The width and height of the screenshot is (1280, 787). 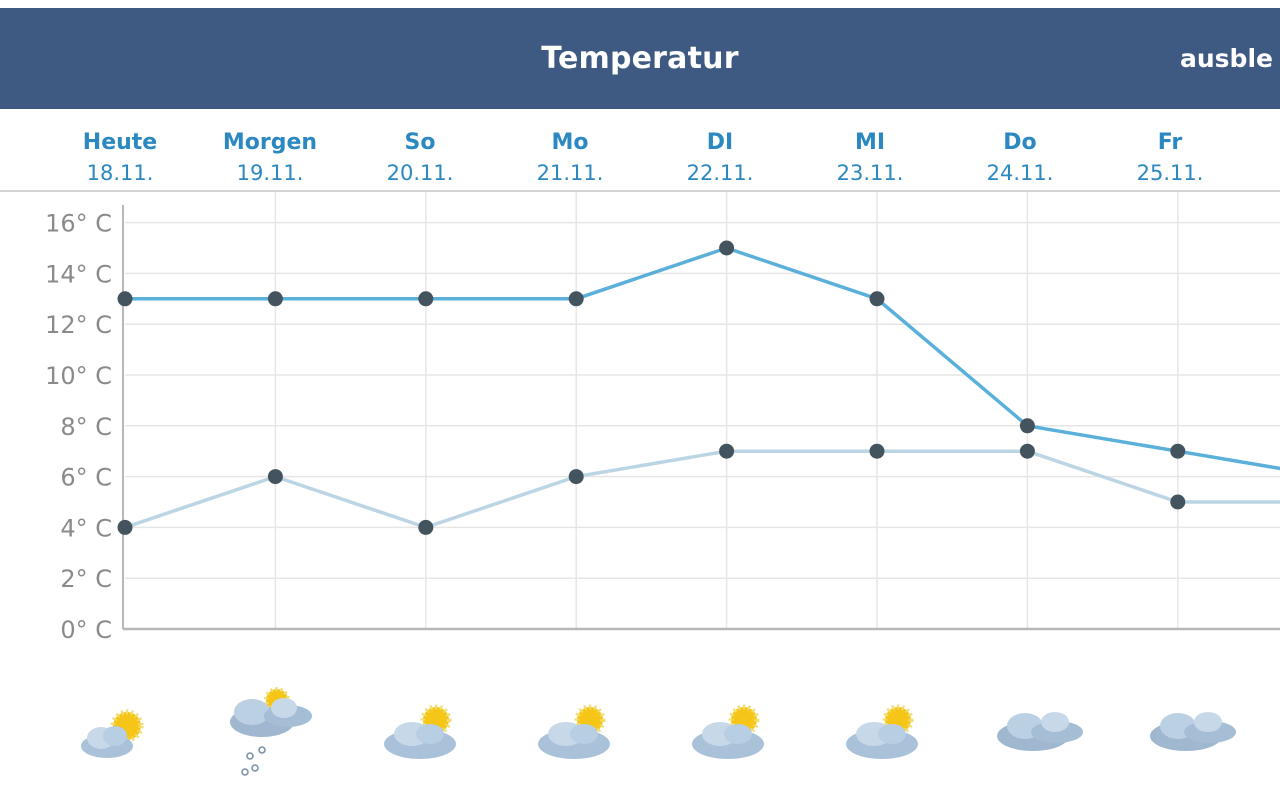 I want to click on weather-icon-row, so click(x=640, y=733).